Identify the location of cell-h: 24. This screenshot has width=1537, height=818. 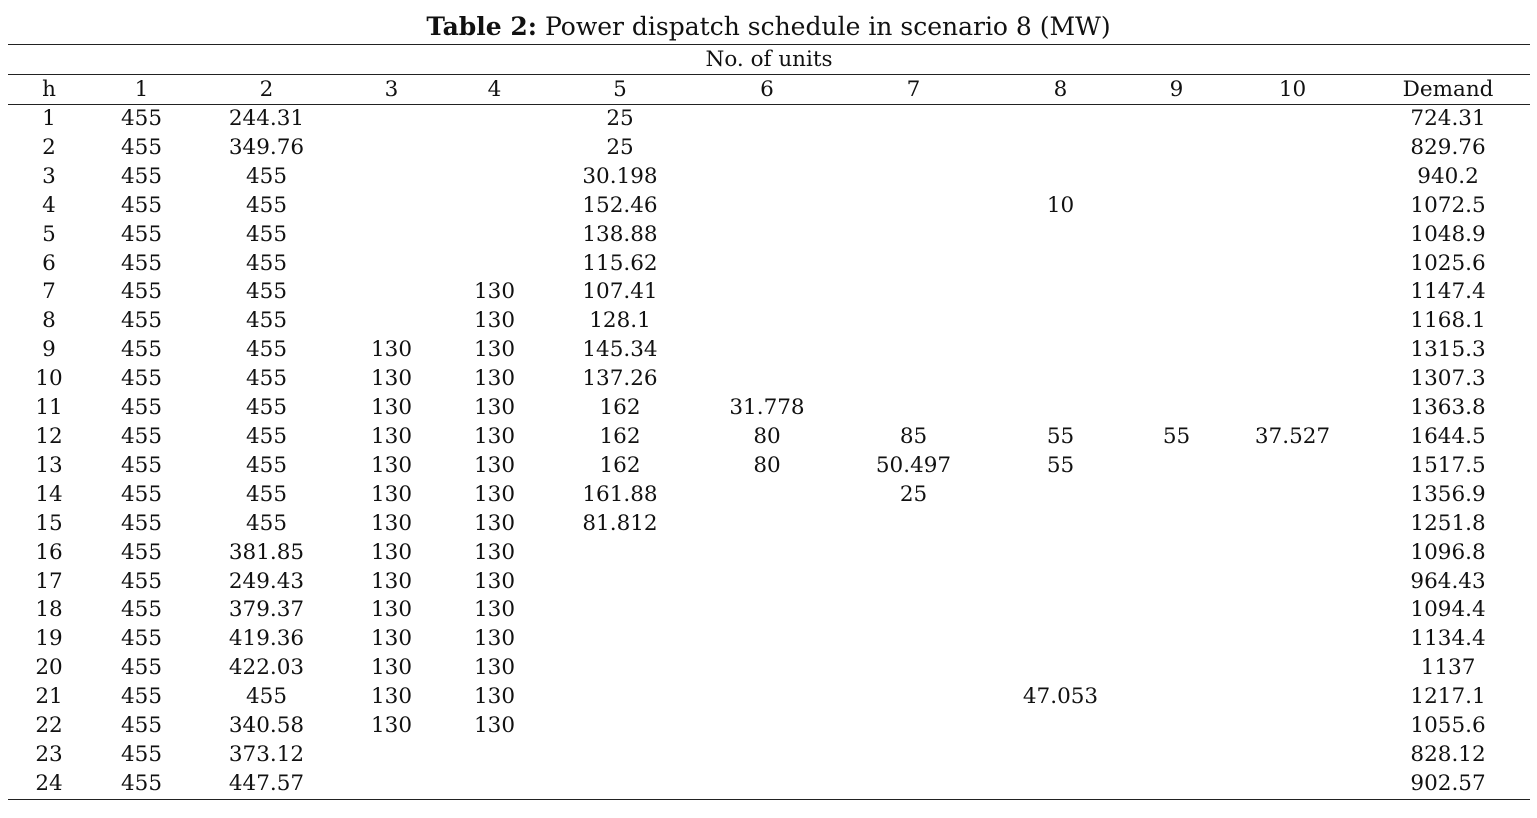
(49, 784).